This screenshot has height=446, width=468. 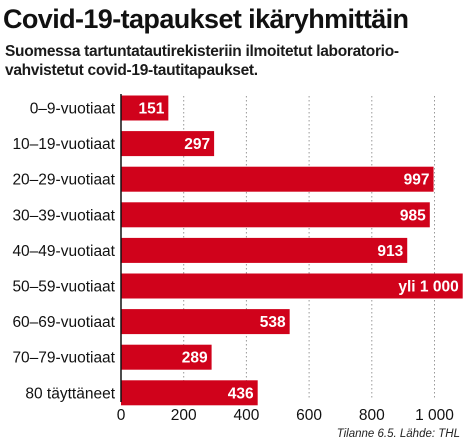 I want to click on category-label: 30–39-vuotiaat, so click(x=63, y=215).